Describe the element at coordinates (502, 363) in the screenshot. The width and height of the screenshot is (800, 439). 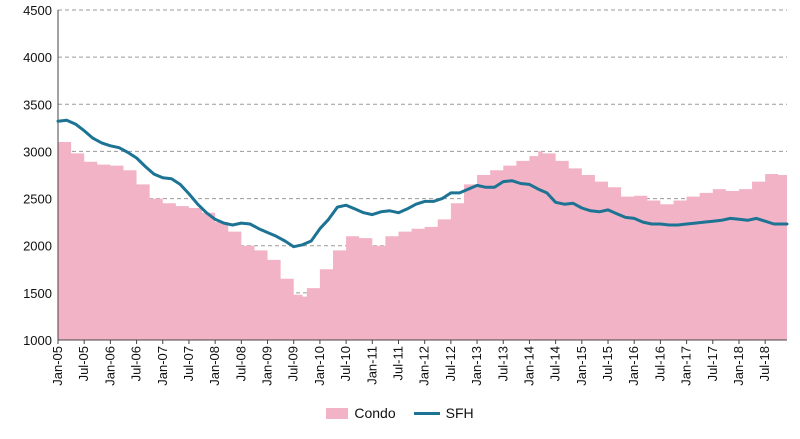
I see `x-tick-label: Jul-13` at that location.